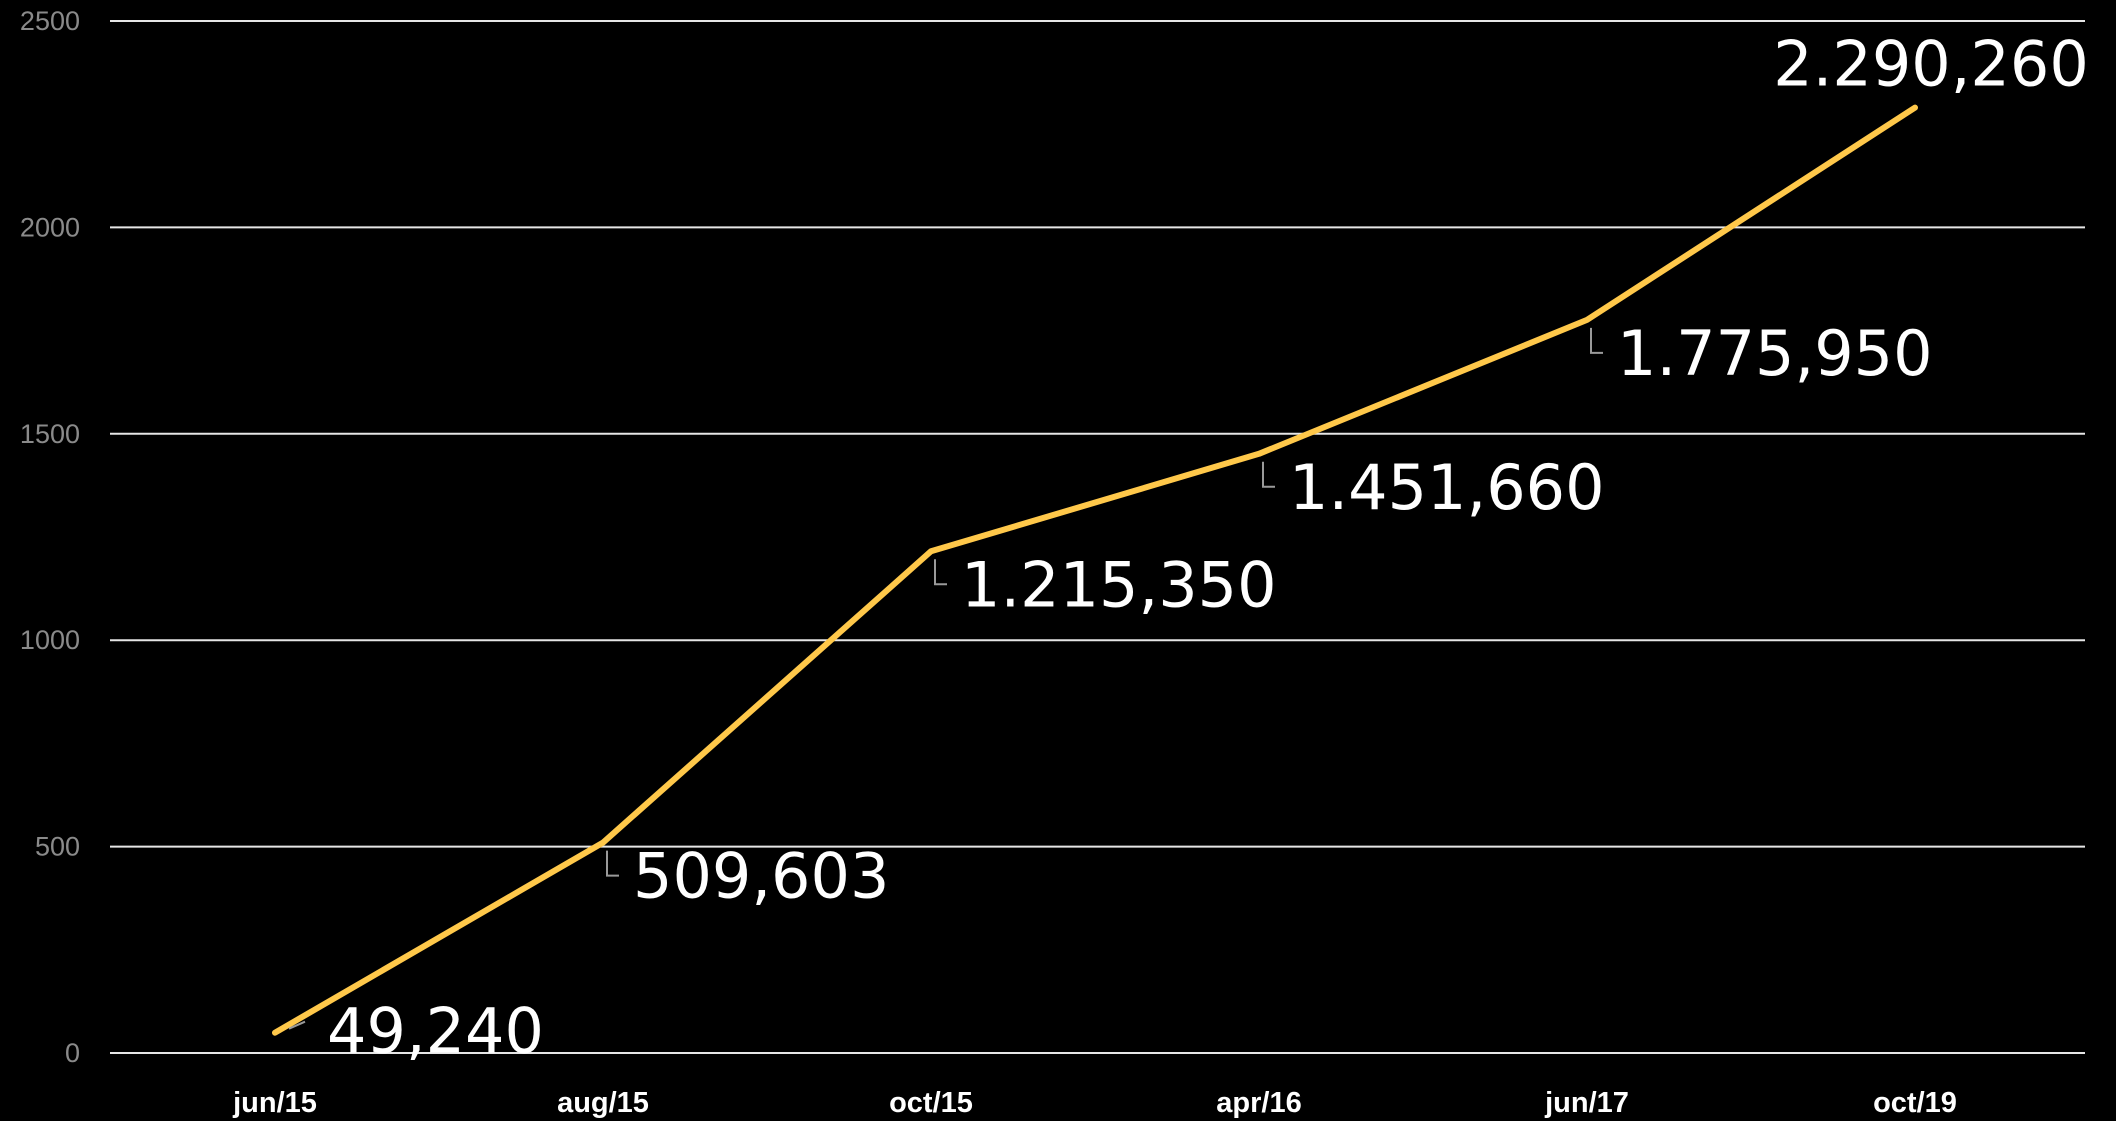 Image resolution: width=2116 pixels, height=1121 pixels. What do you see at coordinates (1119, 584) in the screenshot?
I see `data-label: 1.215,350` at bounding box center [1119, 584].